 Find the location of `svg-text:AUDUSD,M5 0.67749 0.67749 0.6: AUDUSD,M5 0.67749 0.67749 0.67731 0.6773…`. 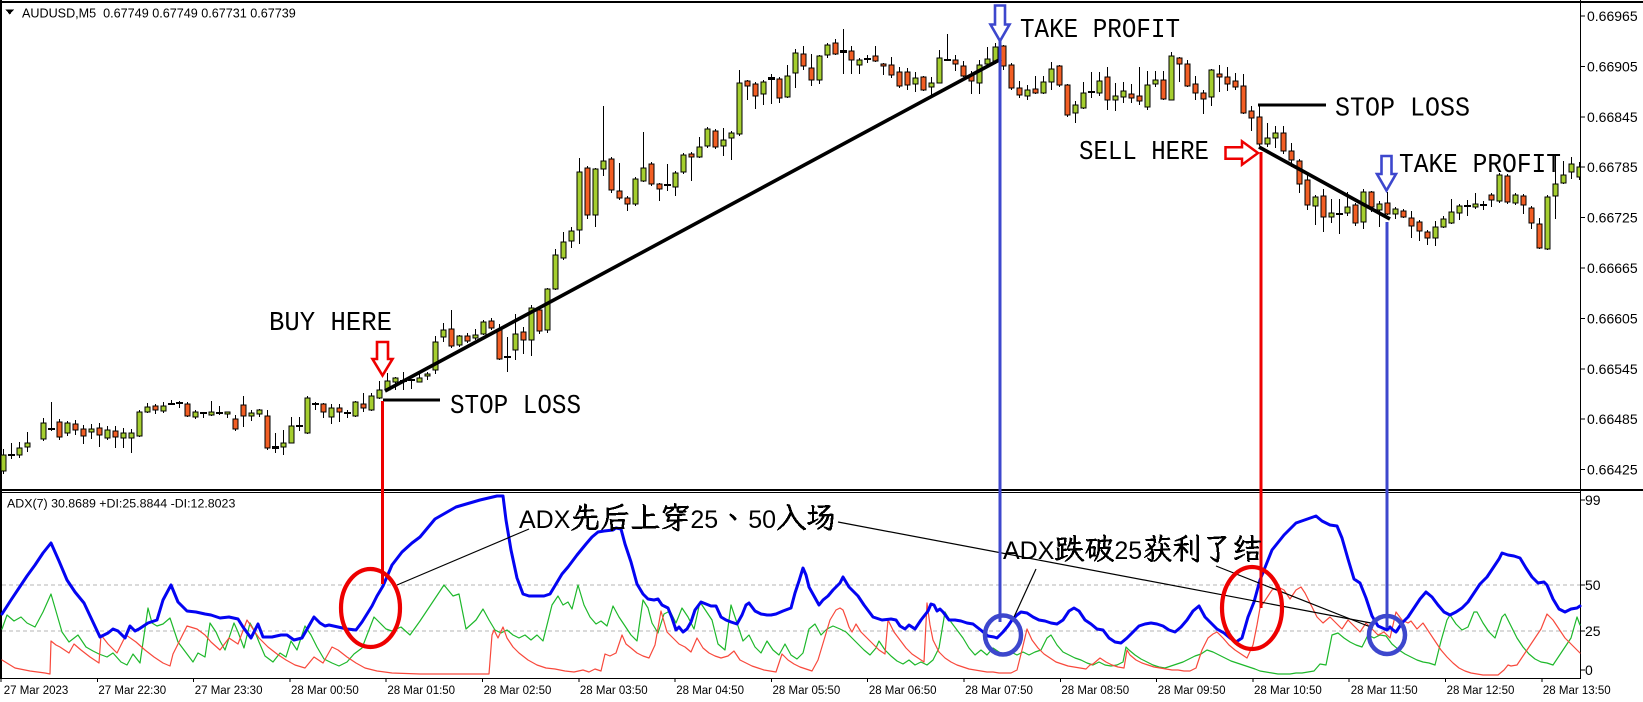

svg-text:AUDUSD,M5 0.67749 0.67749 0.6: AUDUSD,M5 0.67749 0.67749 0.67731 0.6773… is located at coordinates (159, 14).